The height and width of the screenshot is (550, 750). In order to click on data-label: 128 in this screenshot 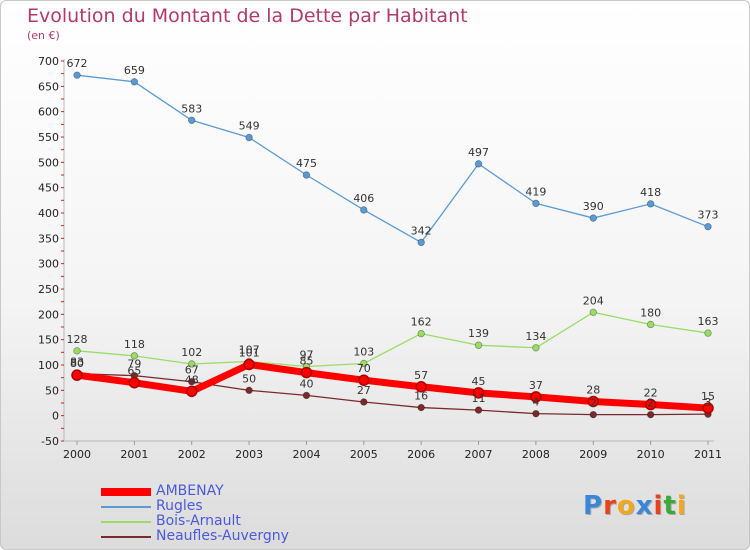, I will do `click(77, 339)`.